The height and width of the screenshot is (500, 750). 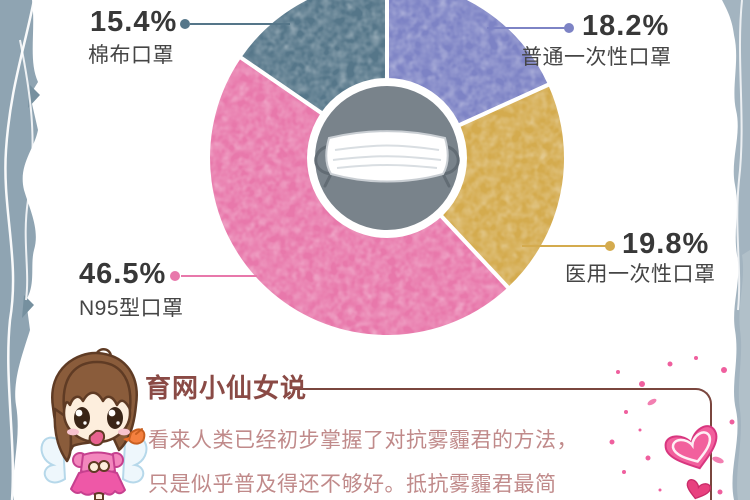 I want to click on fairy-hands, so click(x=94, y=467).